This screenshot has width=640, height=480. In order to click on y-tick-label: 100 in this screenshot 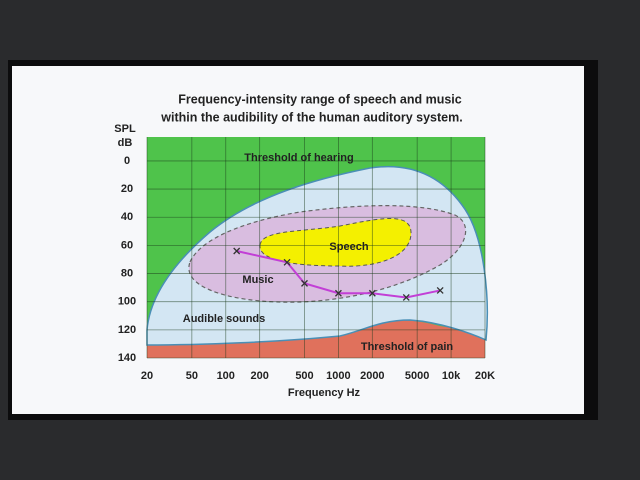, I will do `click(127, 302)`.